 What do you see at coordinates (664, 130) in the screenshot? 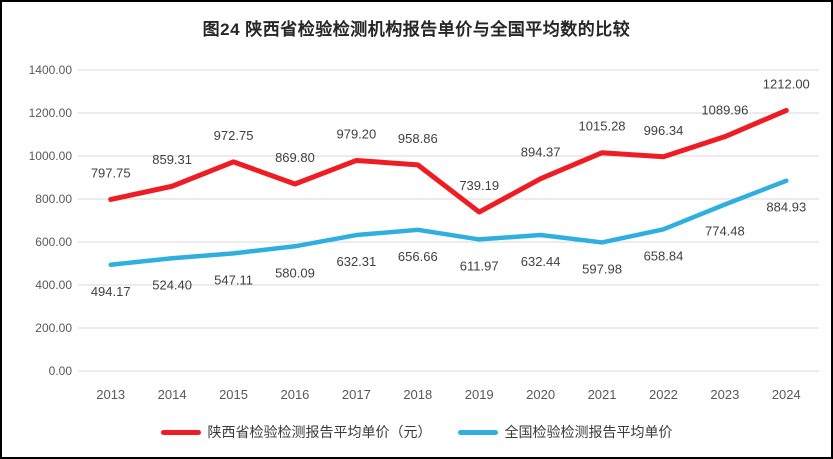
I see `svg-text: 996.34` at bounding box center [664, 130].